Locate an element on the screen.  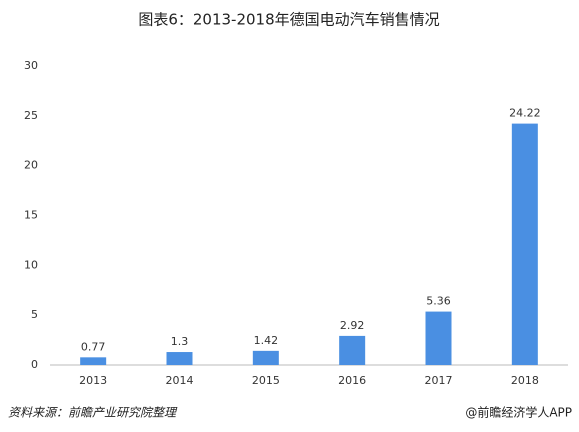
data-label: 2.92 is located at coordinates (352, 325).